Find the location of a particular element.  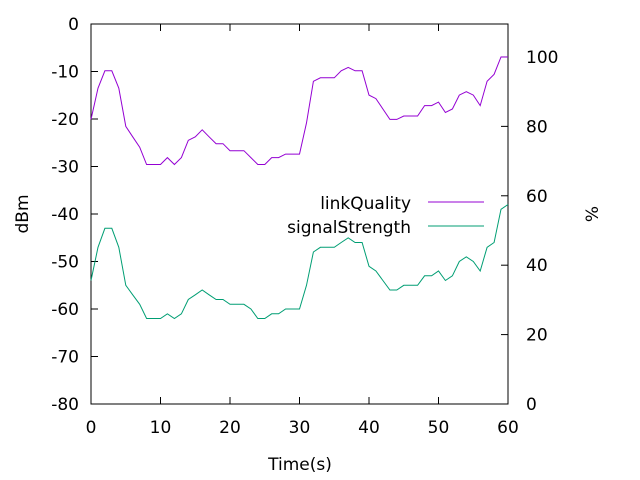

y-tick-label: 0 is located at coordinates (73, 25).